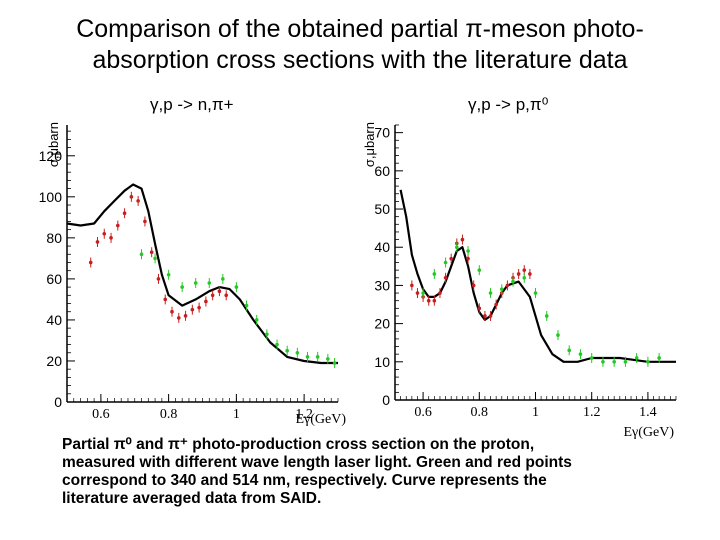  What do you see at coordinates (54, 320) in the screenshot?
I see `left-ytick-label: 40` at bounding box center [54, 320].